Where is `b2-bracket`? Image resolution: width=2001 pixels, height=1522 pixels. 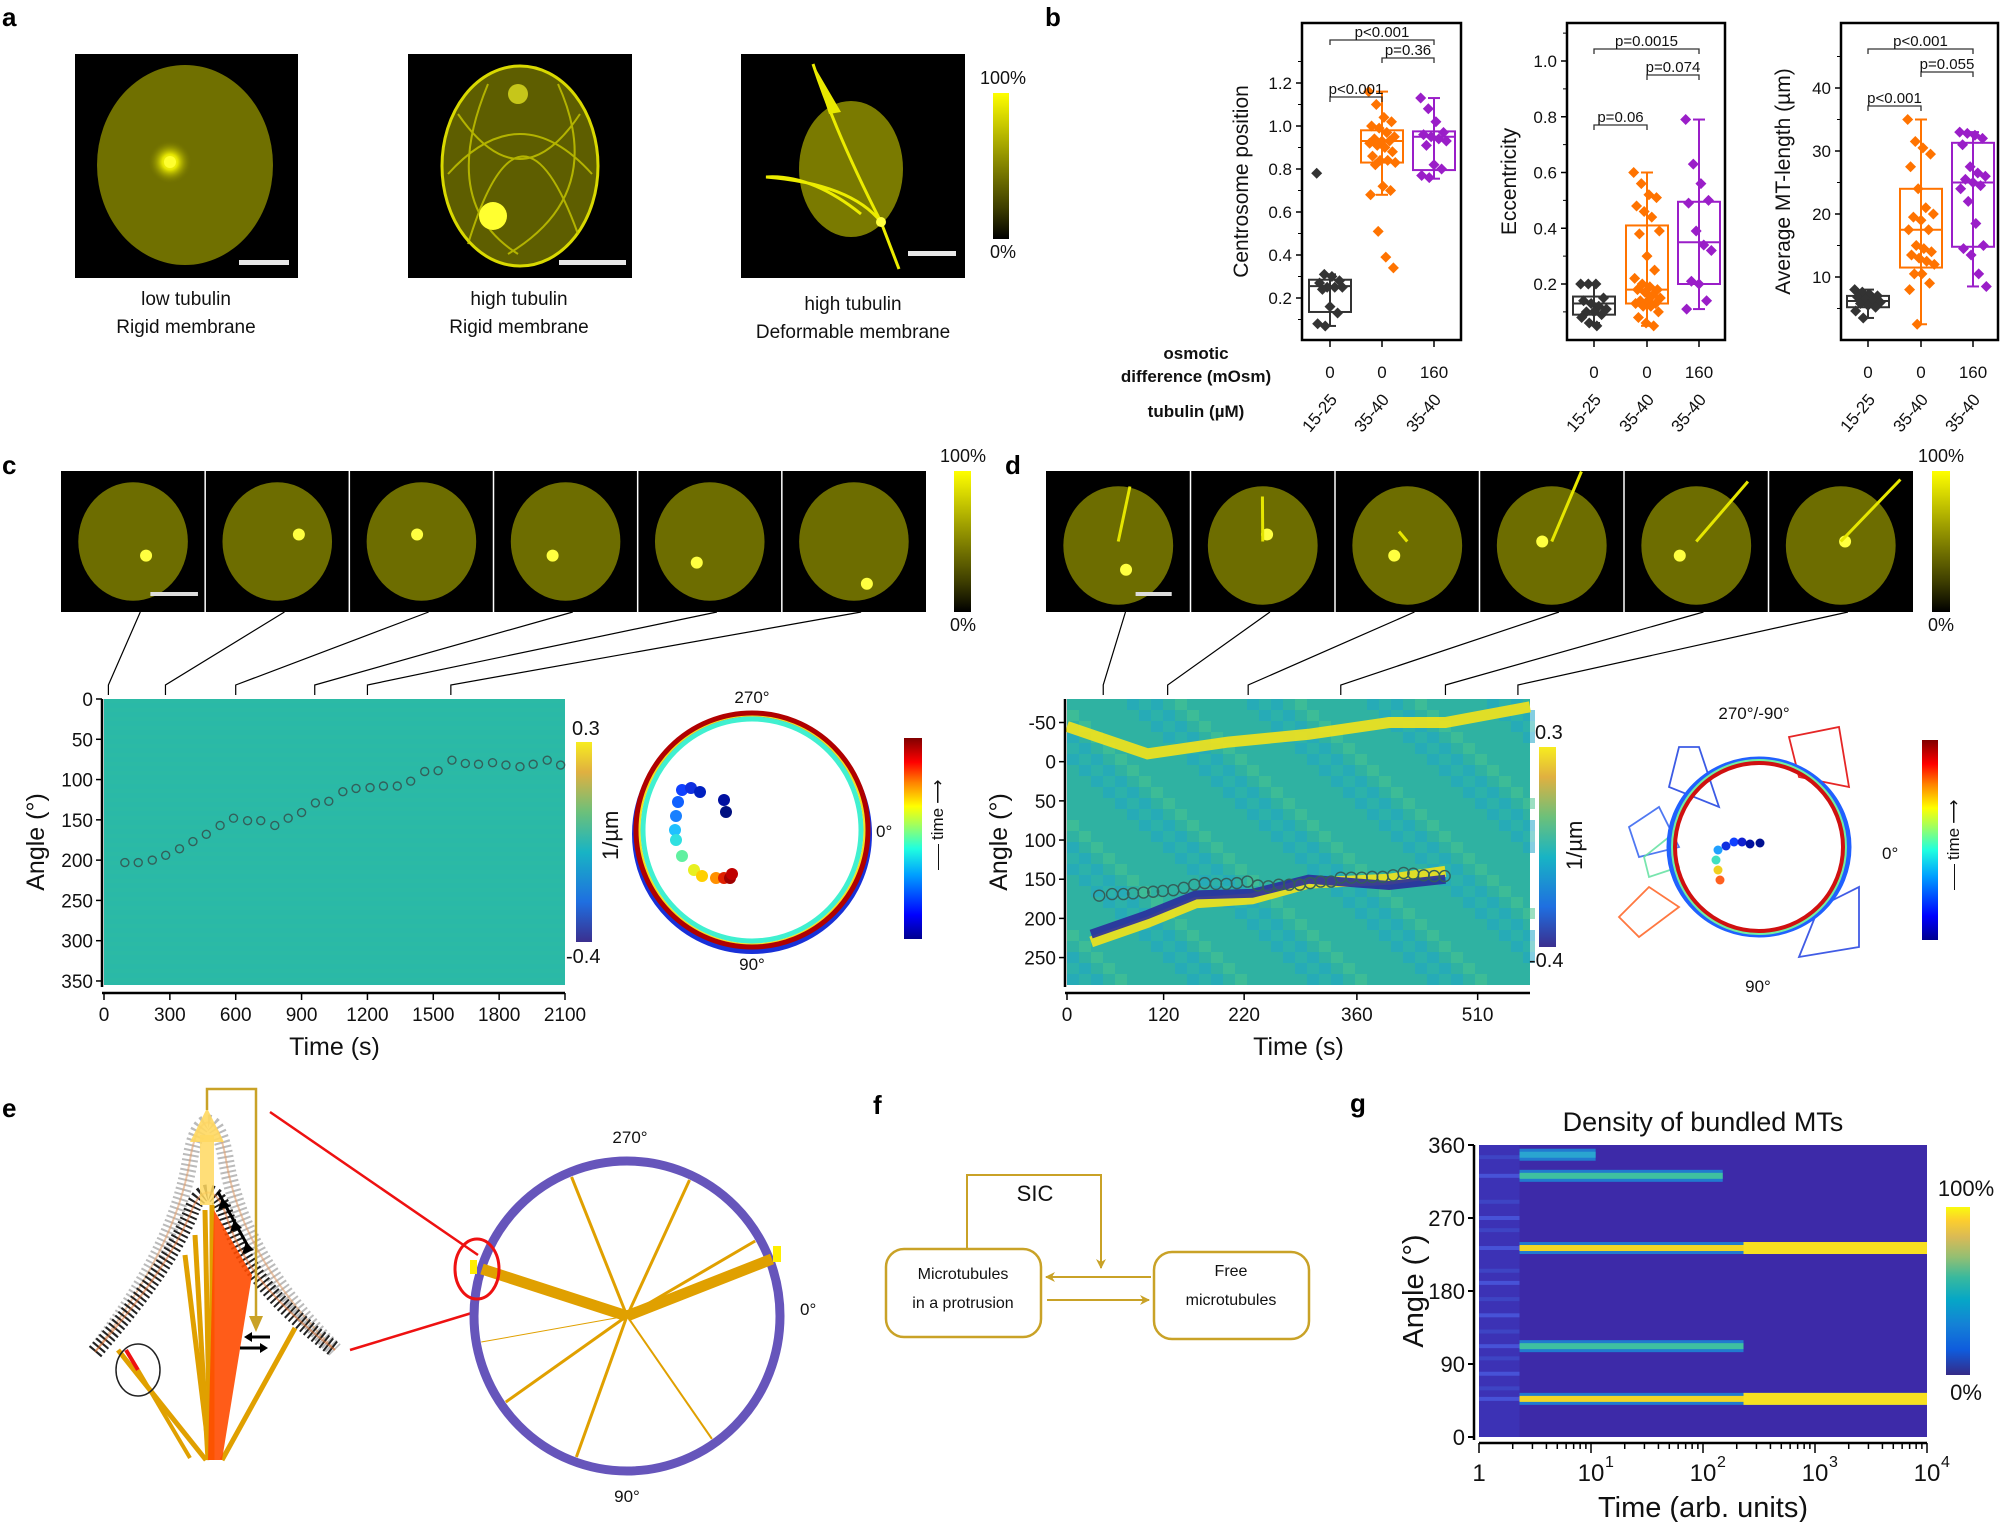 b2-bracket is located at coordinates (1673, 77).